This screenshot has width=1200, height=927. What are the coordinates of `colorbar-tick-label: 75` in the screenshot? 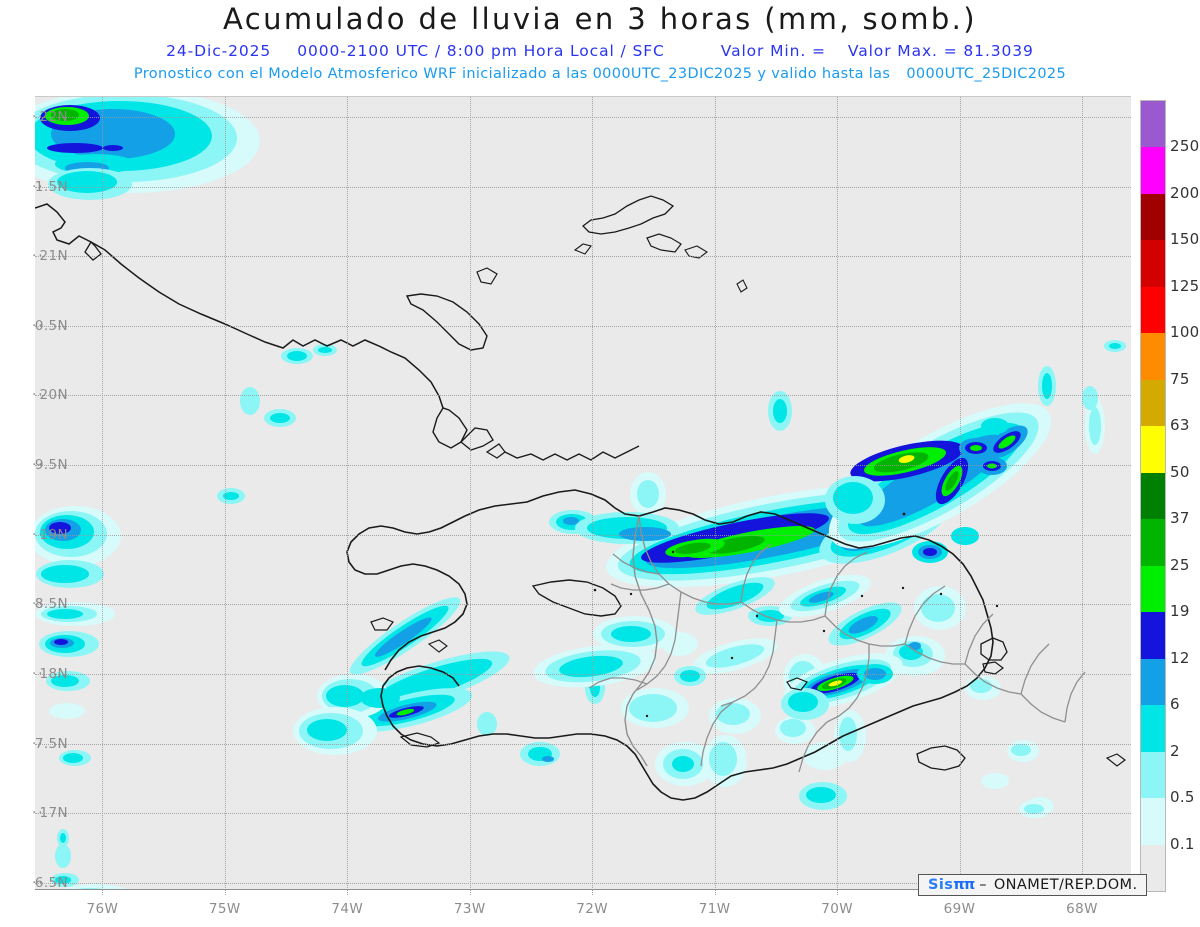 It's located at (1180, 378).